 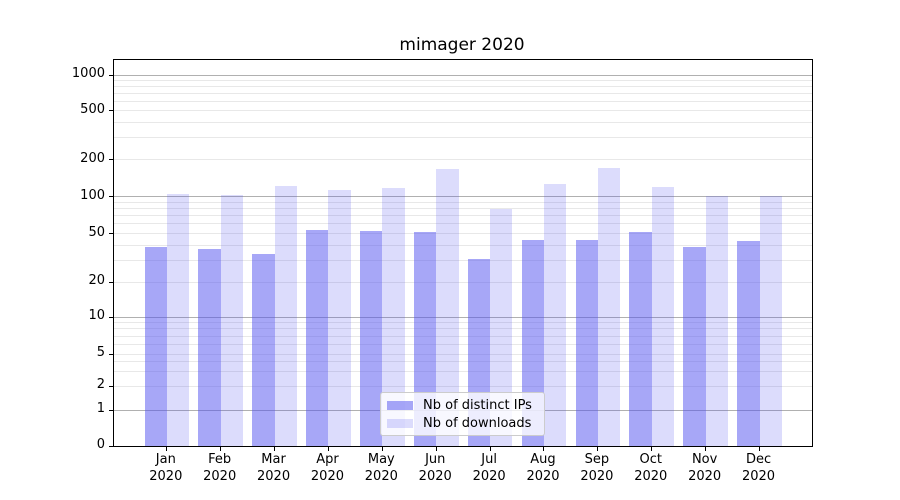 I want to click on y-axis-label: 2, so click(x=100, y=384).